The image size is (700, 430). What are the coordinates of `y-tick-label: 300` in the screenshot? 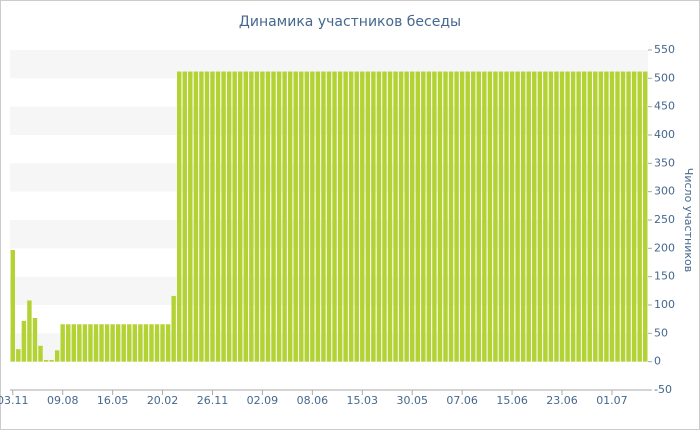 It's located at (664, 191).